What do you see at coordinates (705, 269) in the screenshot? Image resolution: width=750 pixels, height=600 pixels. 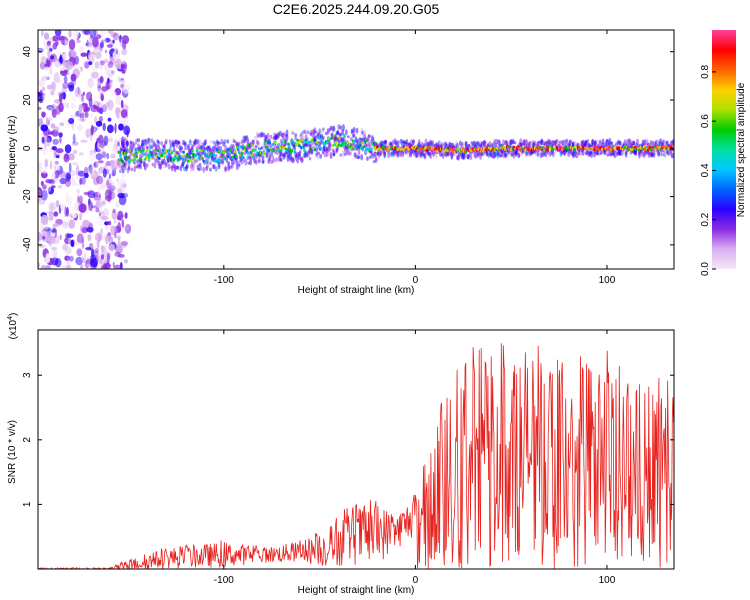 I see `colorbar-tick-label: 0.0` at bounding box center [705, 269].